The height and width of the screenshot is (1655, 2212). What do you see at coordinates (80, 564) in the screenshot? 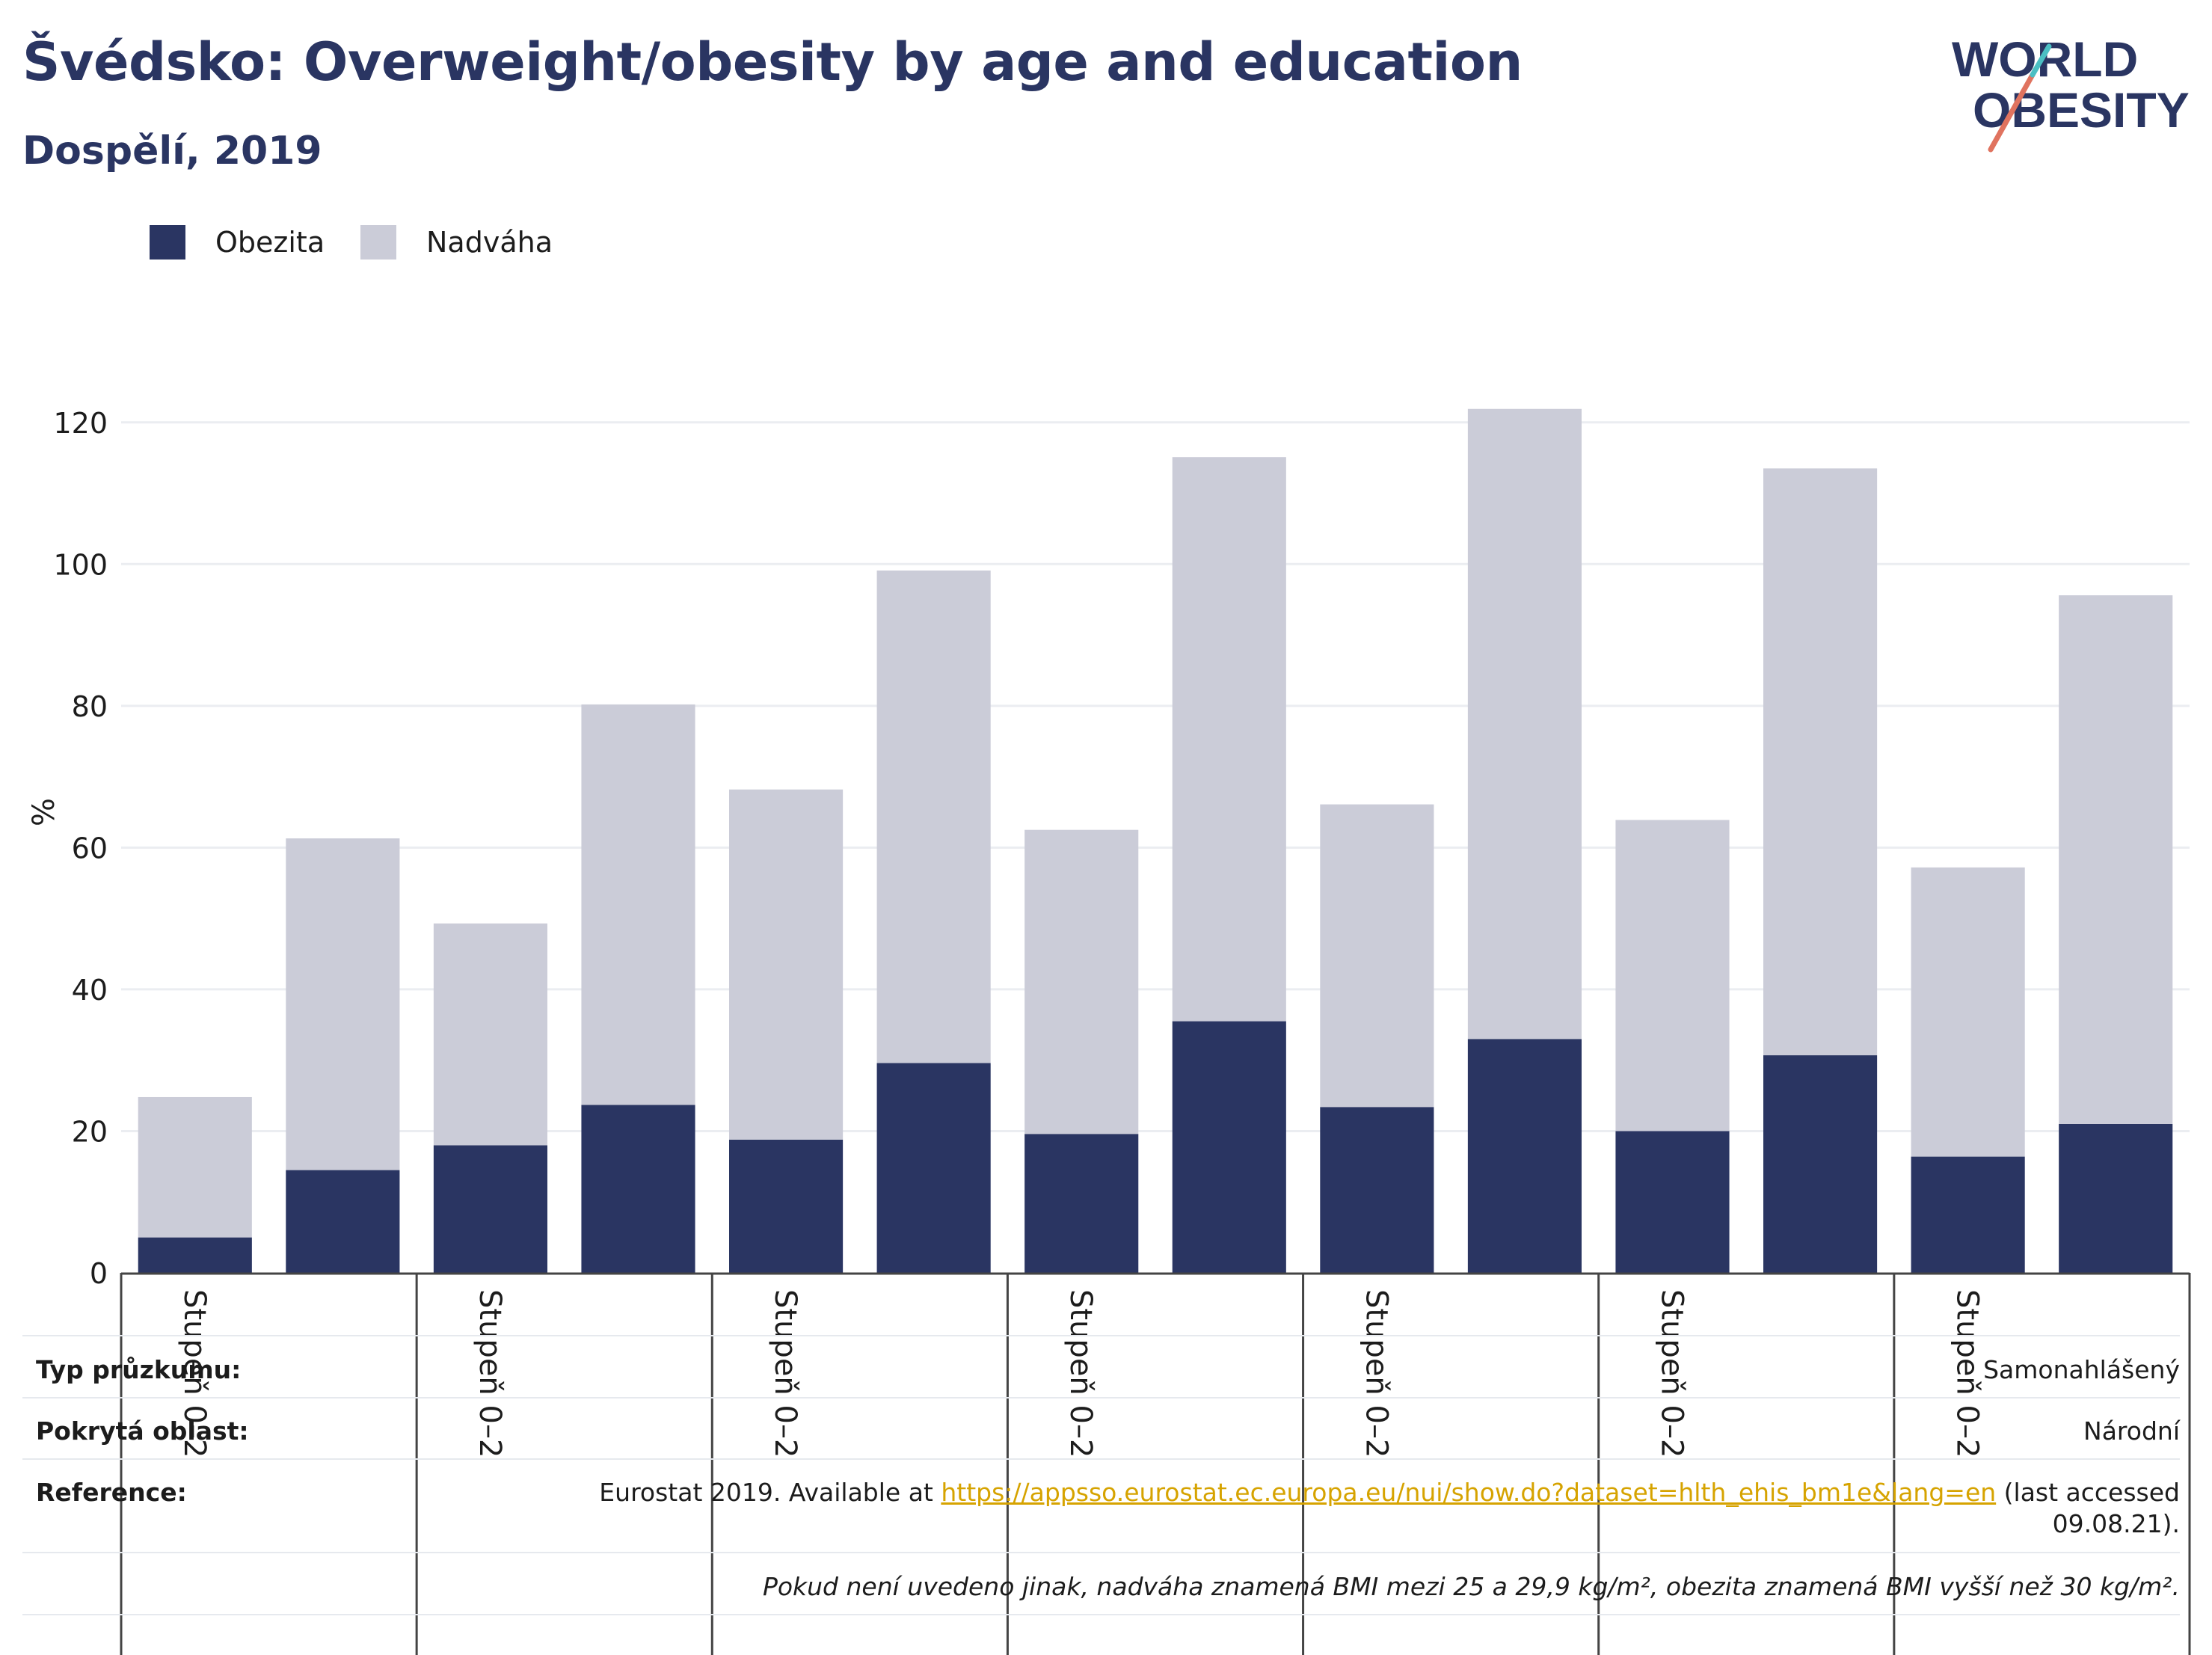
I see `y-tick-label: 100` at bounding box center [80, 564].